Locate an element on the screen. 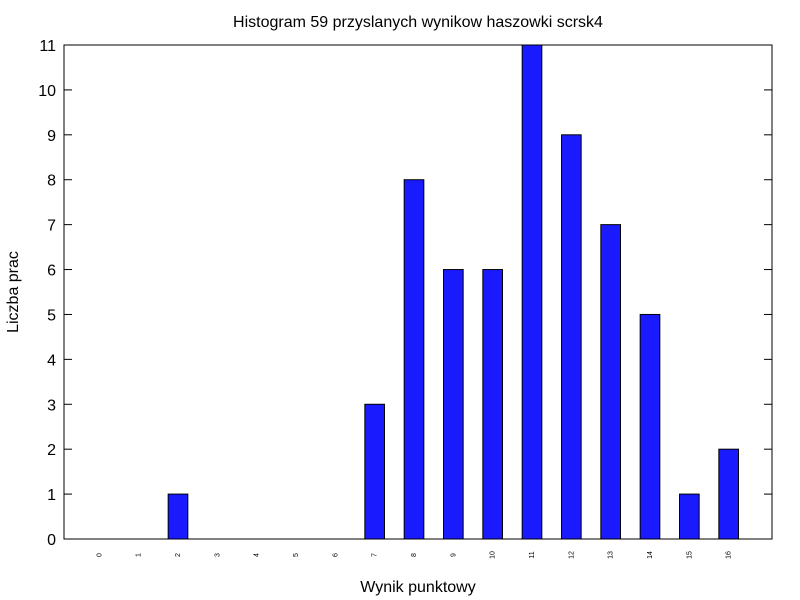  x-tick-label: 8 is located at coordinates (414, 555).